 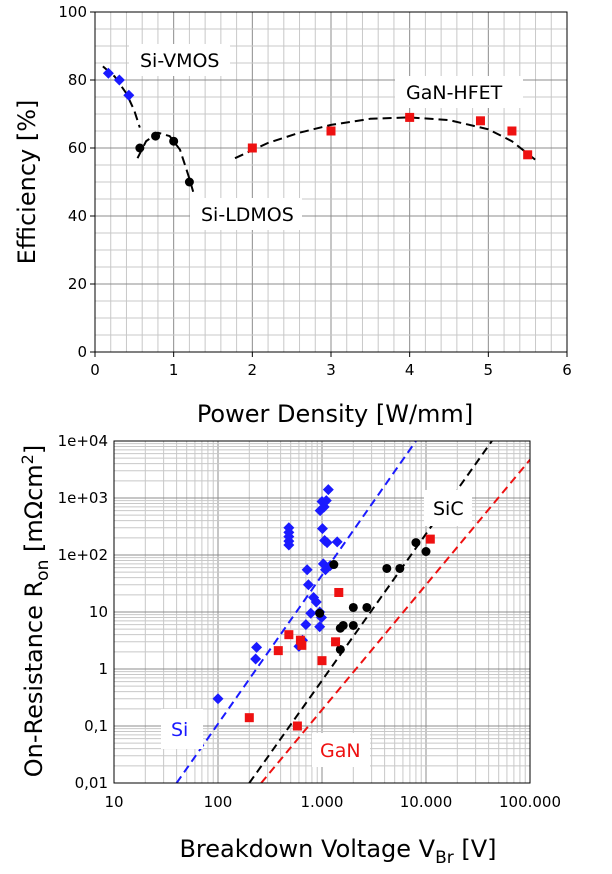 I want to click on annotation-text: GaN, so click(x=340, y=751).